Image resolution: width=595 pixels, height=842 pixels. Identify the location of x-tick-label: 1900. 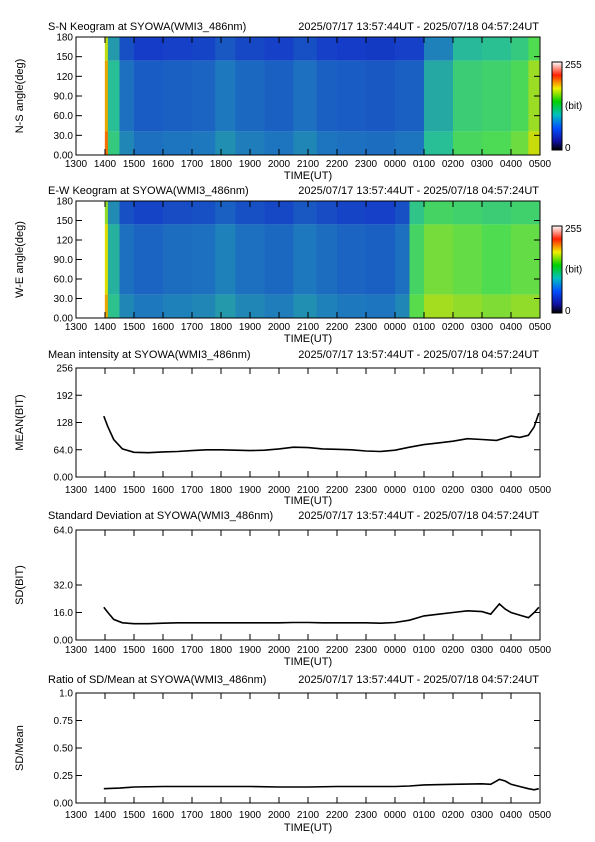
(250, 650).